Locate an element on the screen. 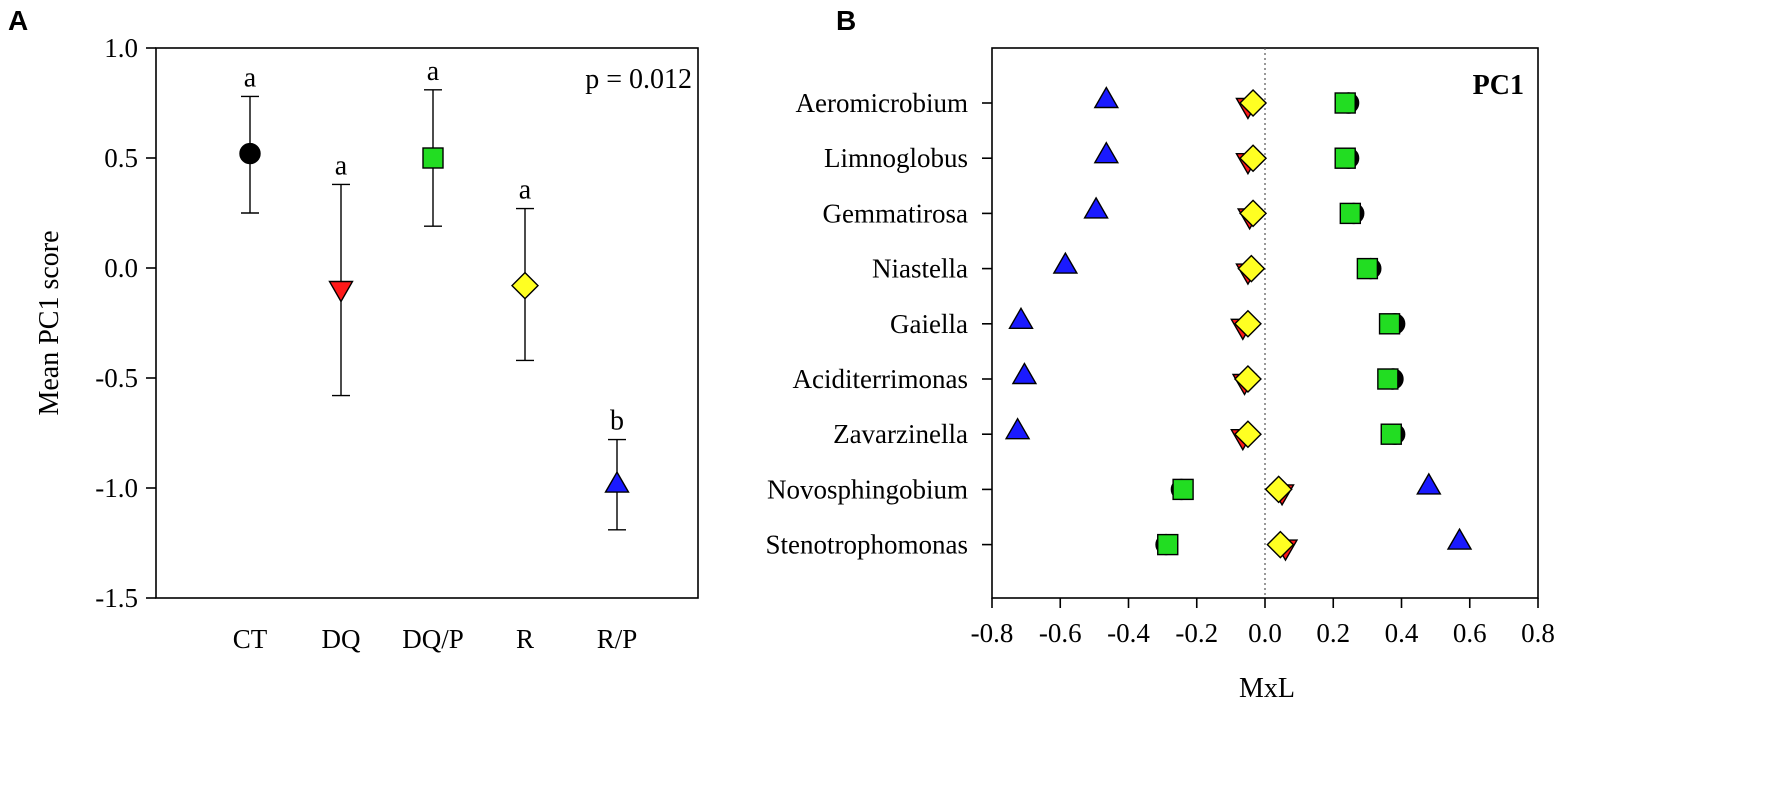  panel-b-x-tick-label: 0.2 is located at coordinates (1333, 633).